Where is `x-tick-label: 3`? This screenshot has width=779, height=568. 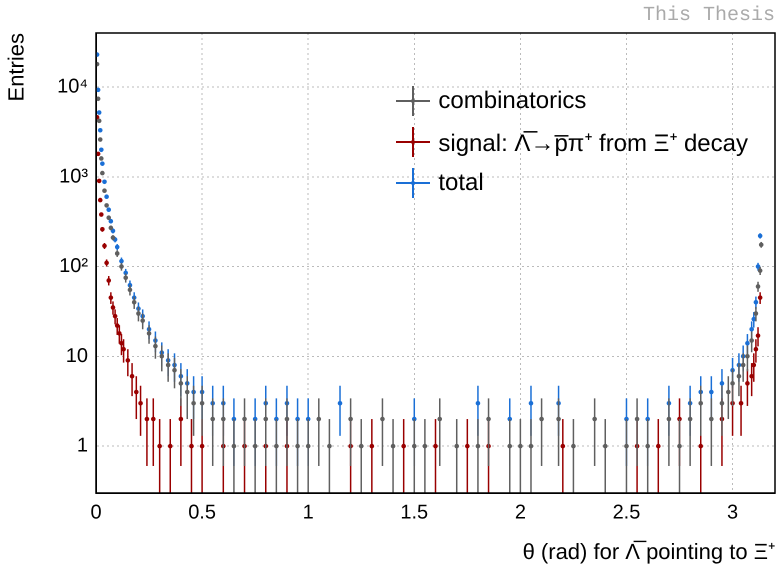
x-tick-label: 3 is located at coordinates (732, 513).